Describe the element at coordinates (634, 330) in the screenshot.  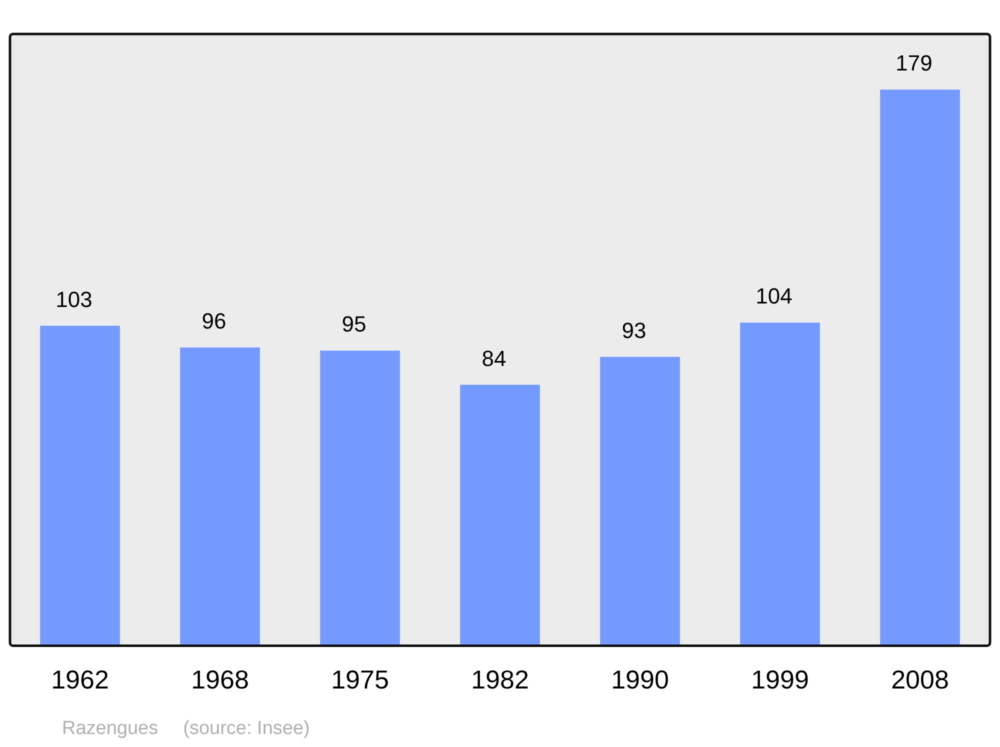
I see `data-label: 93` at that location.